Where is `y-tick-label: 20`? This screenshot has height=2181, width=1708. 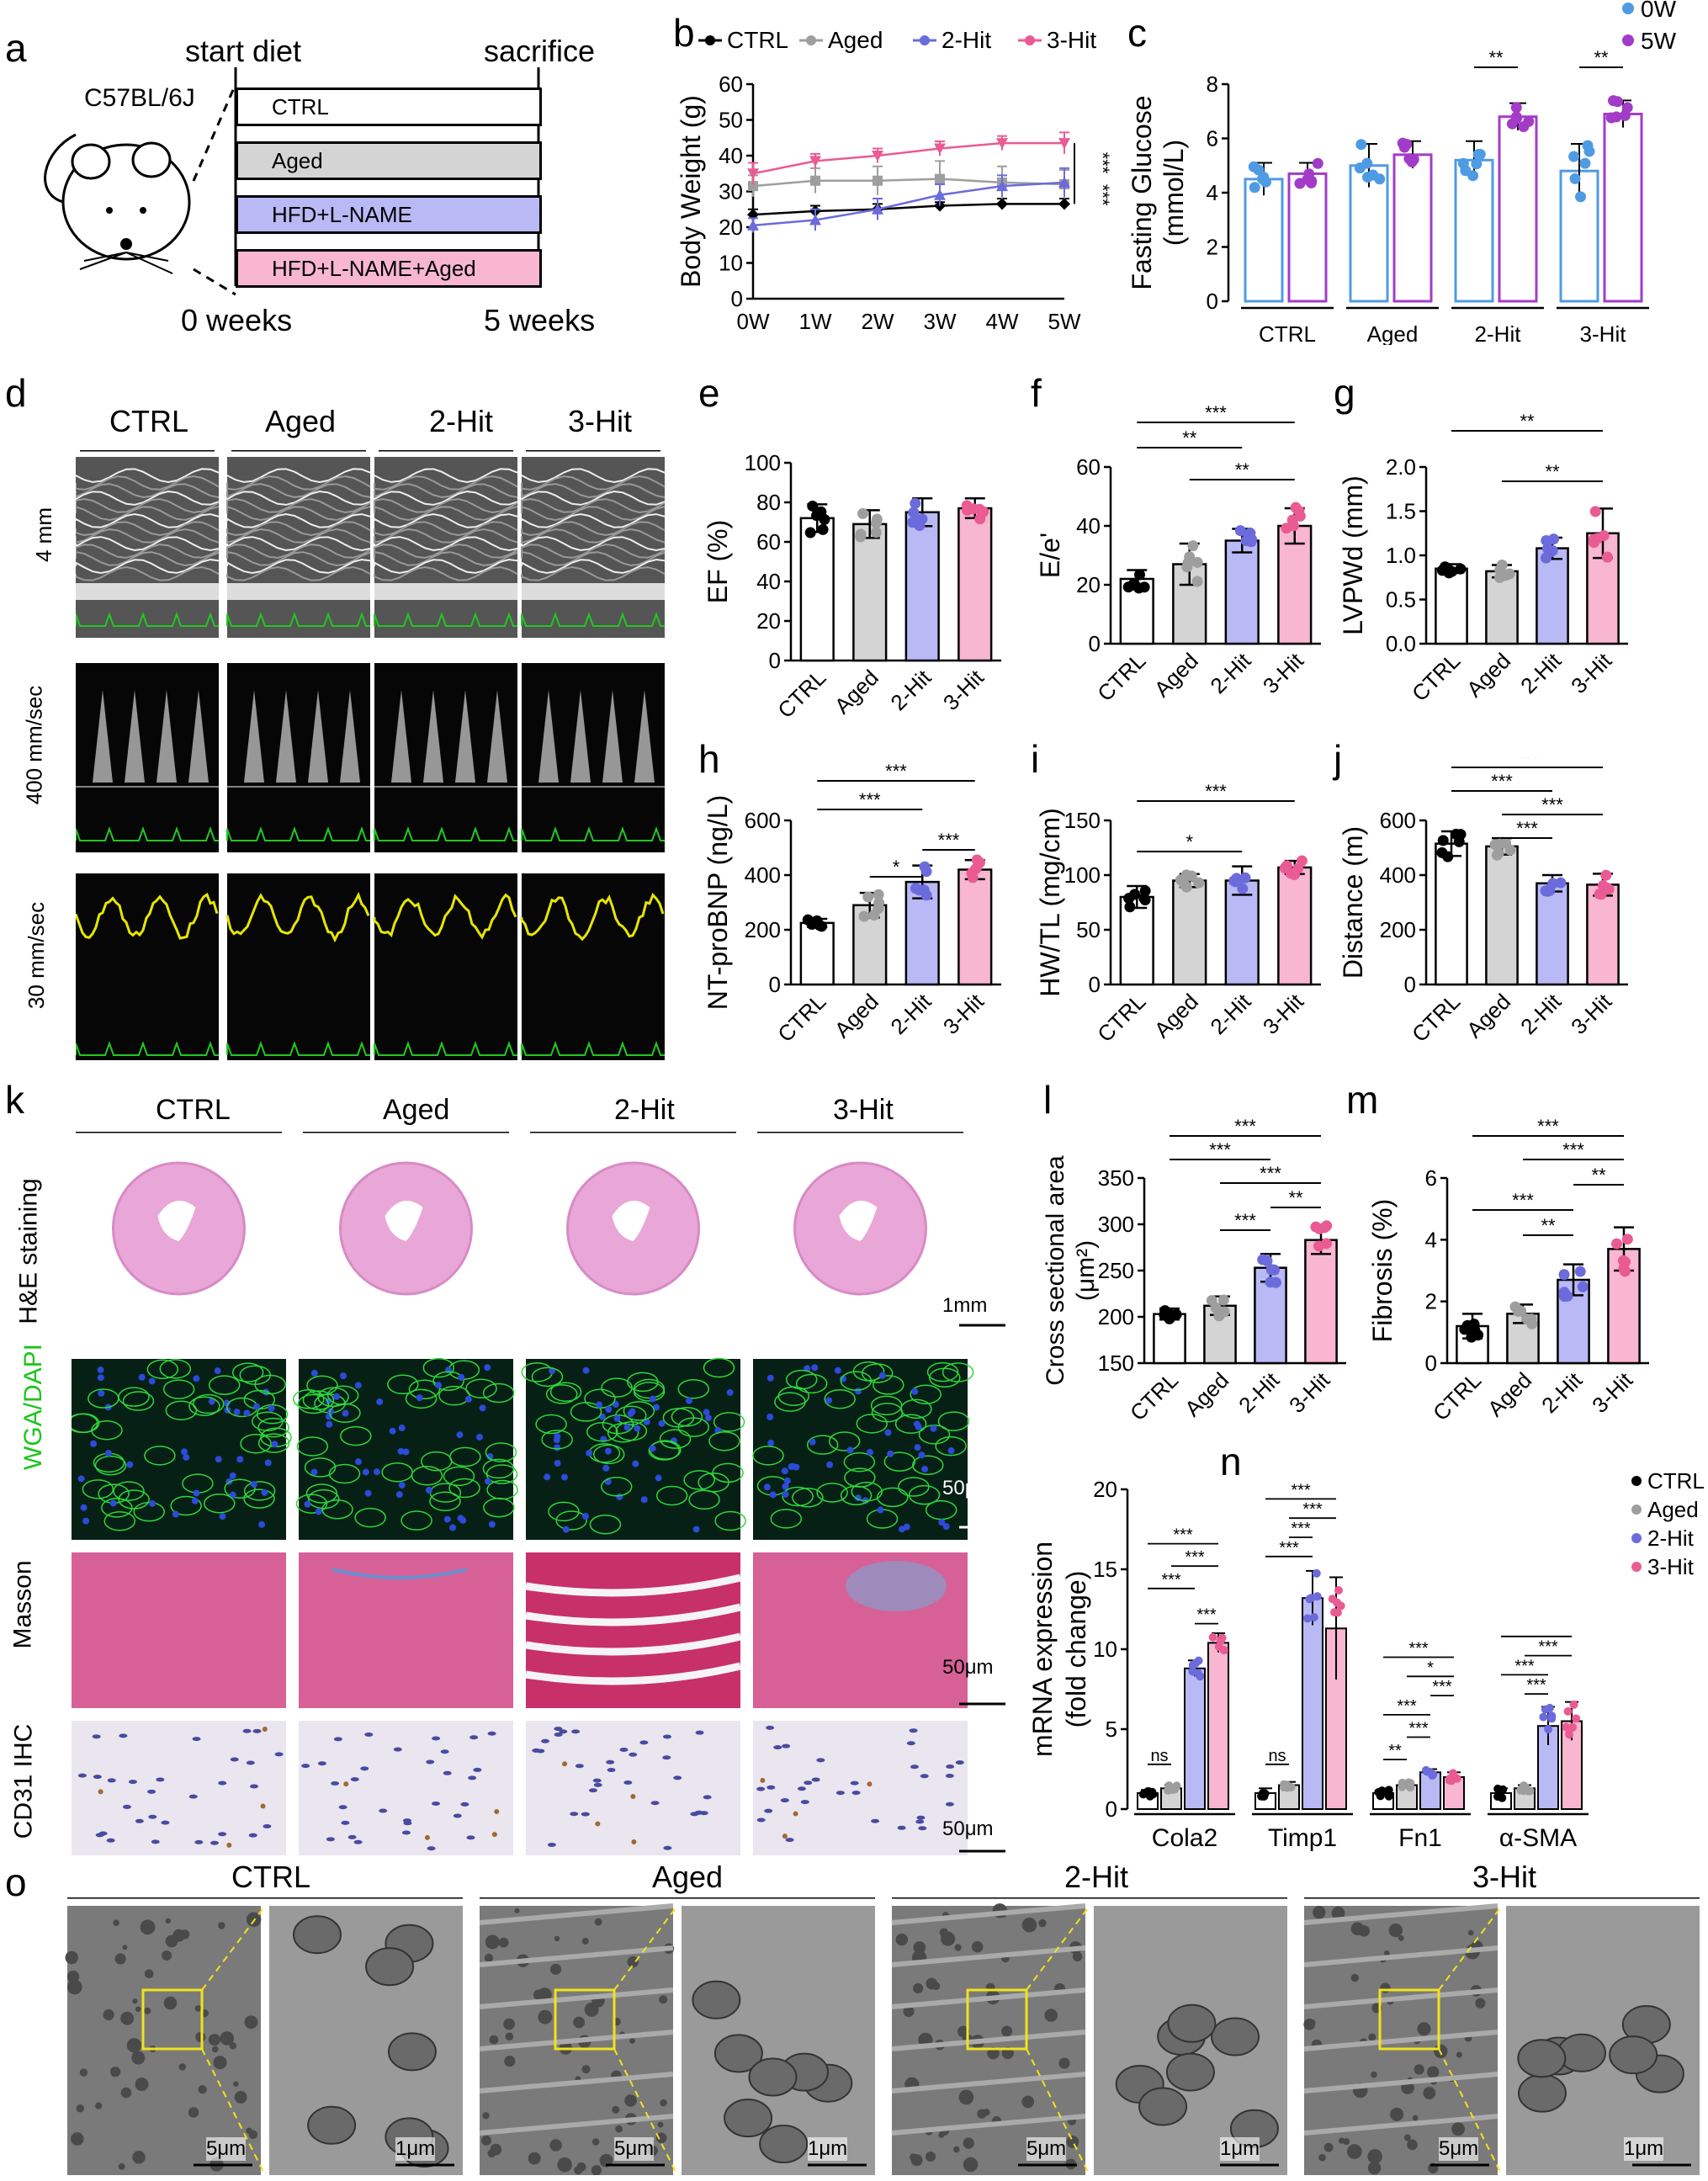 y-tick-label: 20 is located at coordinates (768, 621).